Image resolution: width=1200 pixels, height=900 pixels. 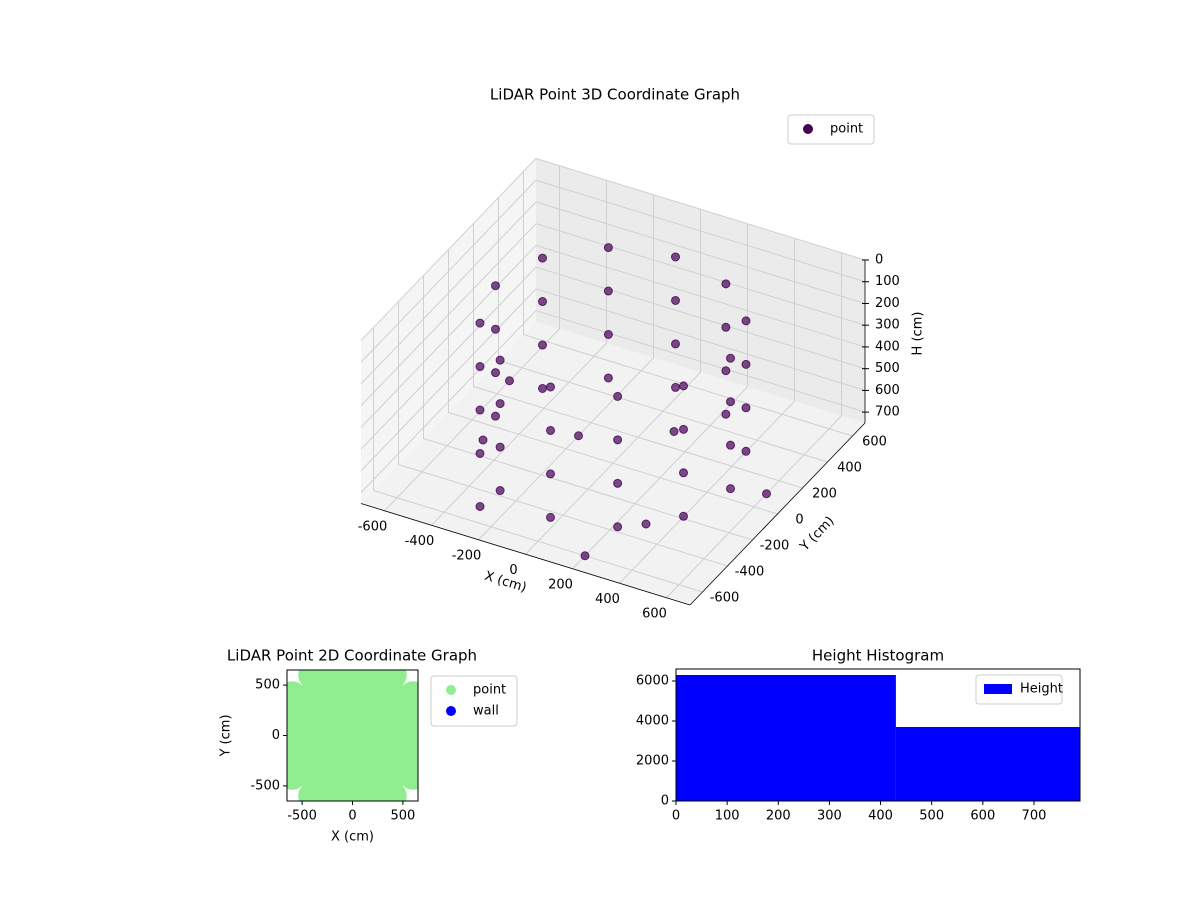 What do you see at coordinates (777, 514) in the screenshot?
I see `y-axis` at bounding box center [777, 514].